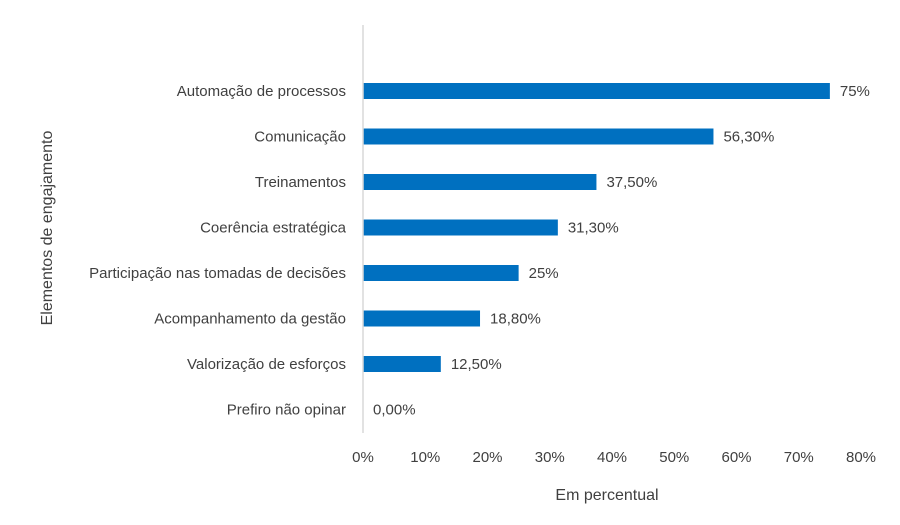 This screenshot has height=525, width=900. What do you see at coordinates (550, 457) in the screenshot?
I see `x-tick-label: 30%` at bounding box center [550, 457].